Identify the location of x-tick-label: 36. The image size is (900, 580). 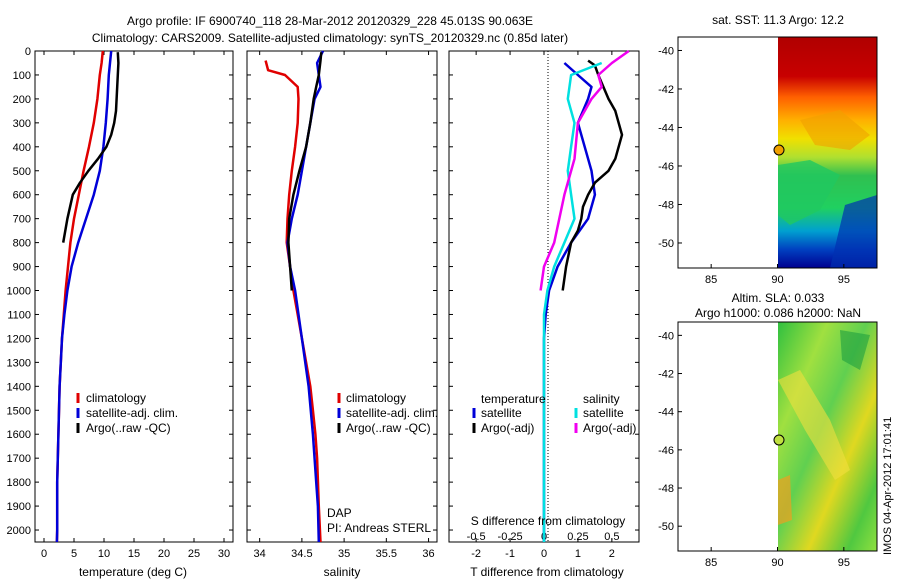
(428, 554).